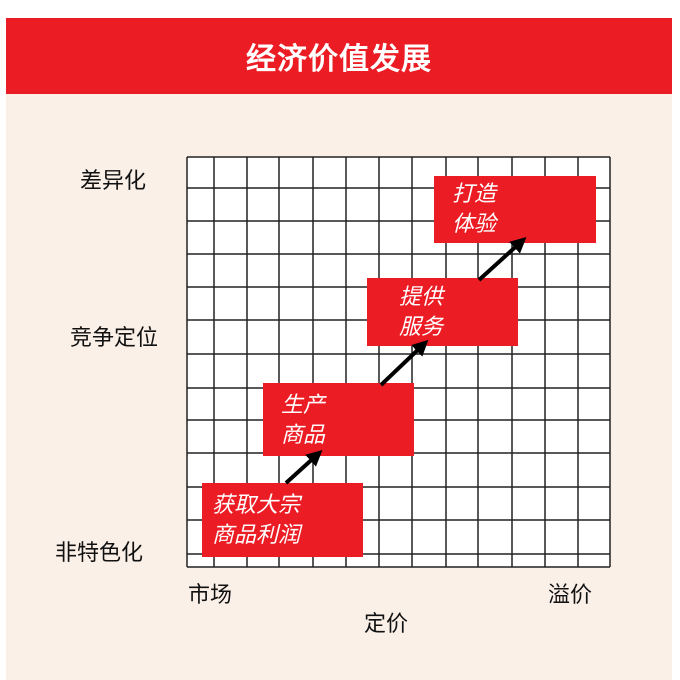  Describe the element at coordinates (99, 553) in the screenshot. I see `y-label-bottom: 非特色化` at that location.